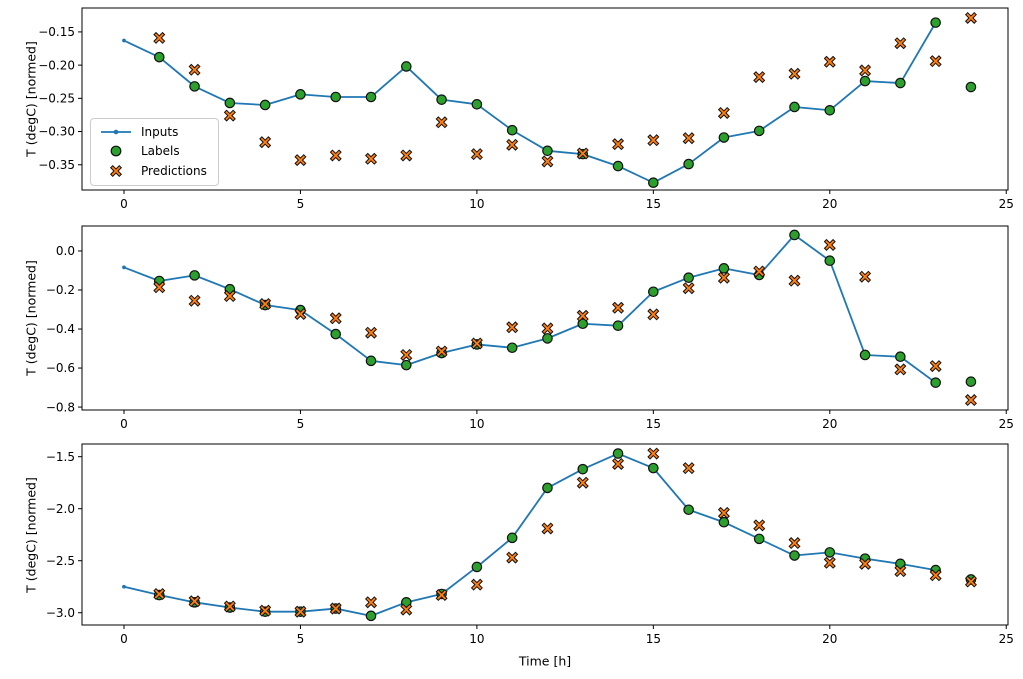 The image size is (1023, 679). Describe the element at coordinates (60, 613) in the screenshot. I see `panel-3-y-tick-label: −3.0` at that location.